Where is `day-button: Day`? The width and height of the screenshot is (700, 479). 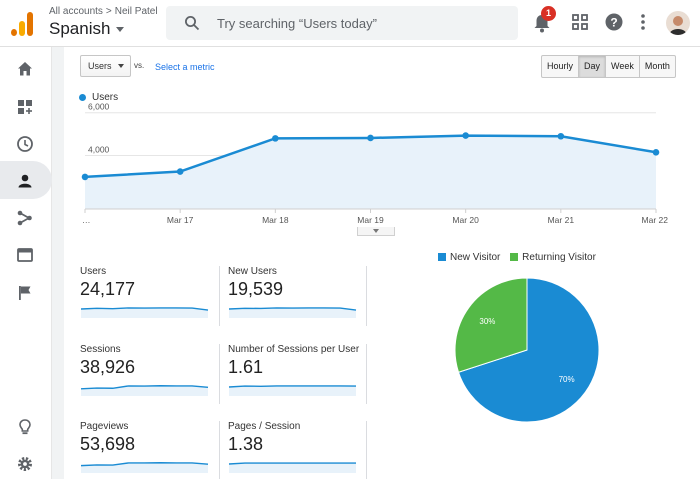 day-button: Day is located at coordinates (593, 66).